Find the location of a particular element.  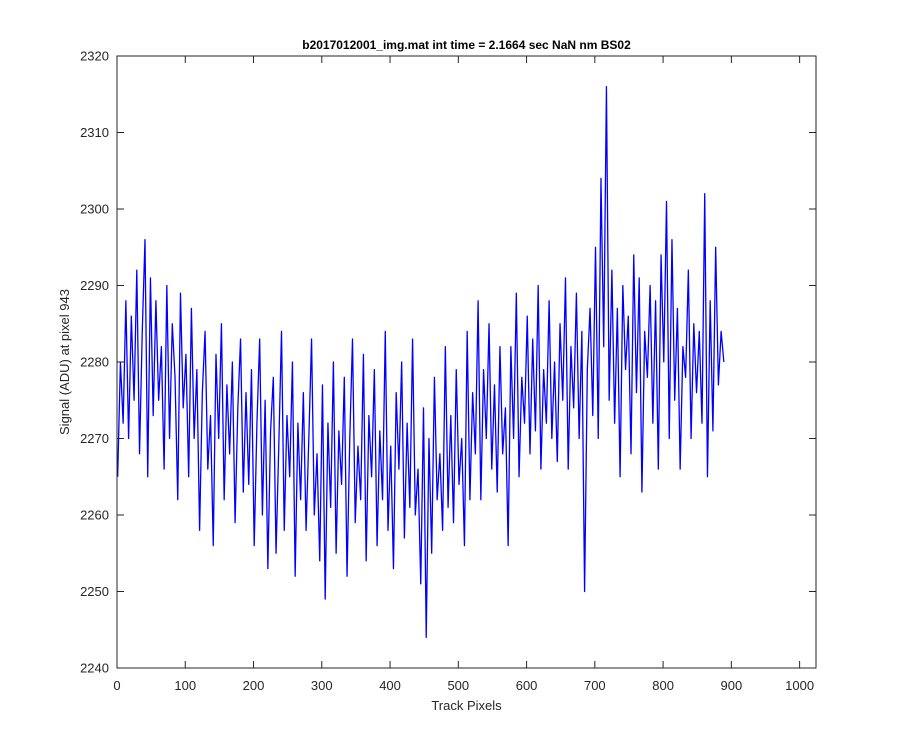

y-tick-label: 2320 is located at coordinates (94, 56).